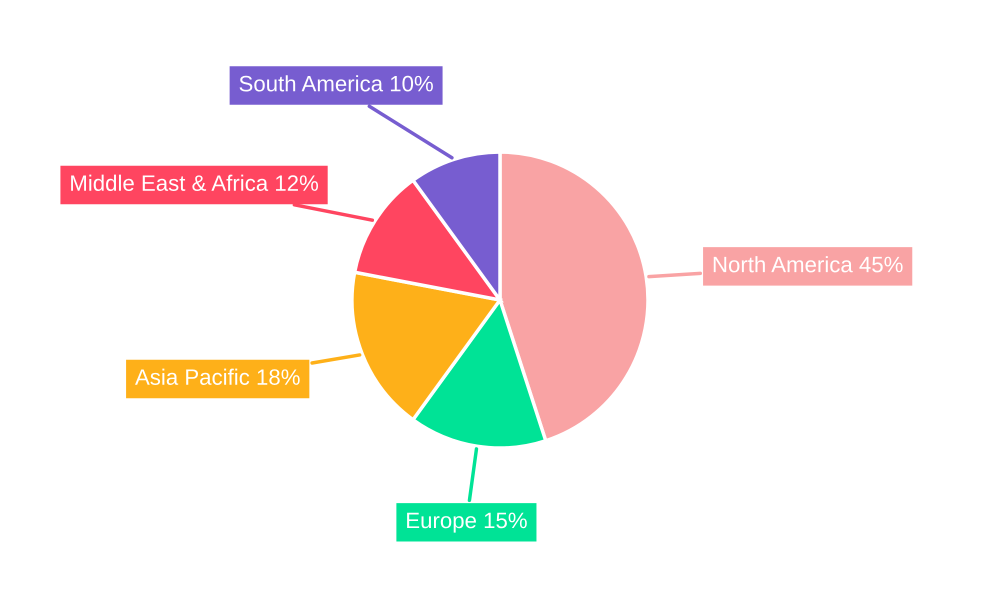  What do you see at coordinates (467, 522) in the screenshot?
I see `slice-label: Europe 15%` at bounding box center [467, 522].